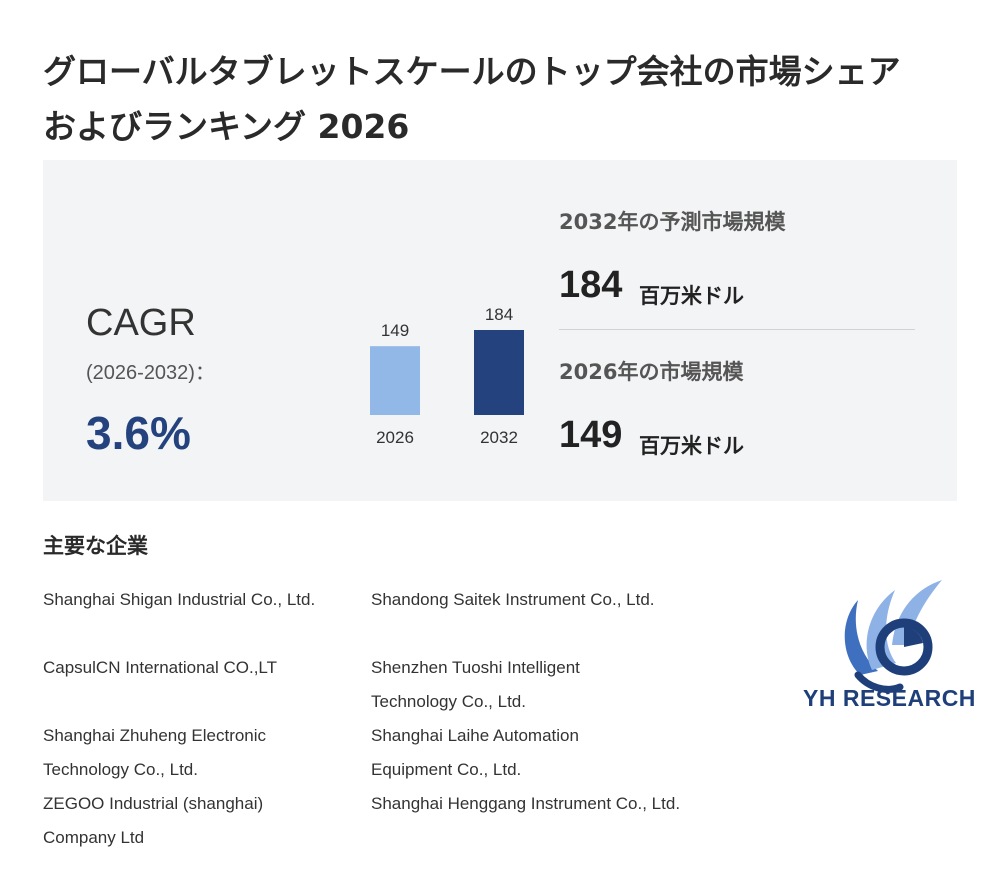  I want to click on key-companies-heading: 主要な企業, so click(95, 546).